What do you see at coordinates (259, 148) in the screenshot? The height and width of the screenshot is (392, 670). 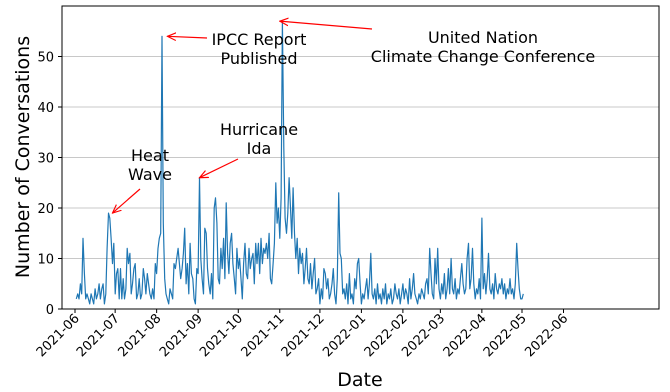 I see `annotation-text: Ida` at bounding box center [259, 148].